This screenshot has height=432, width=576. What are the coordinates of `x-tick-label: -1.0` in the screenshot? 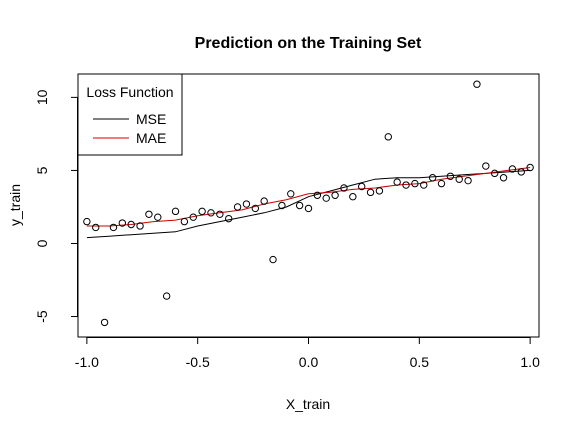 It's located at (87, 362).